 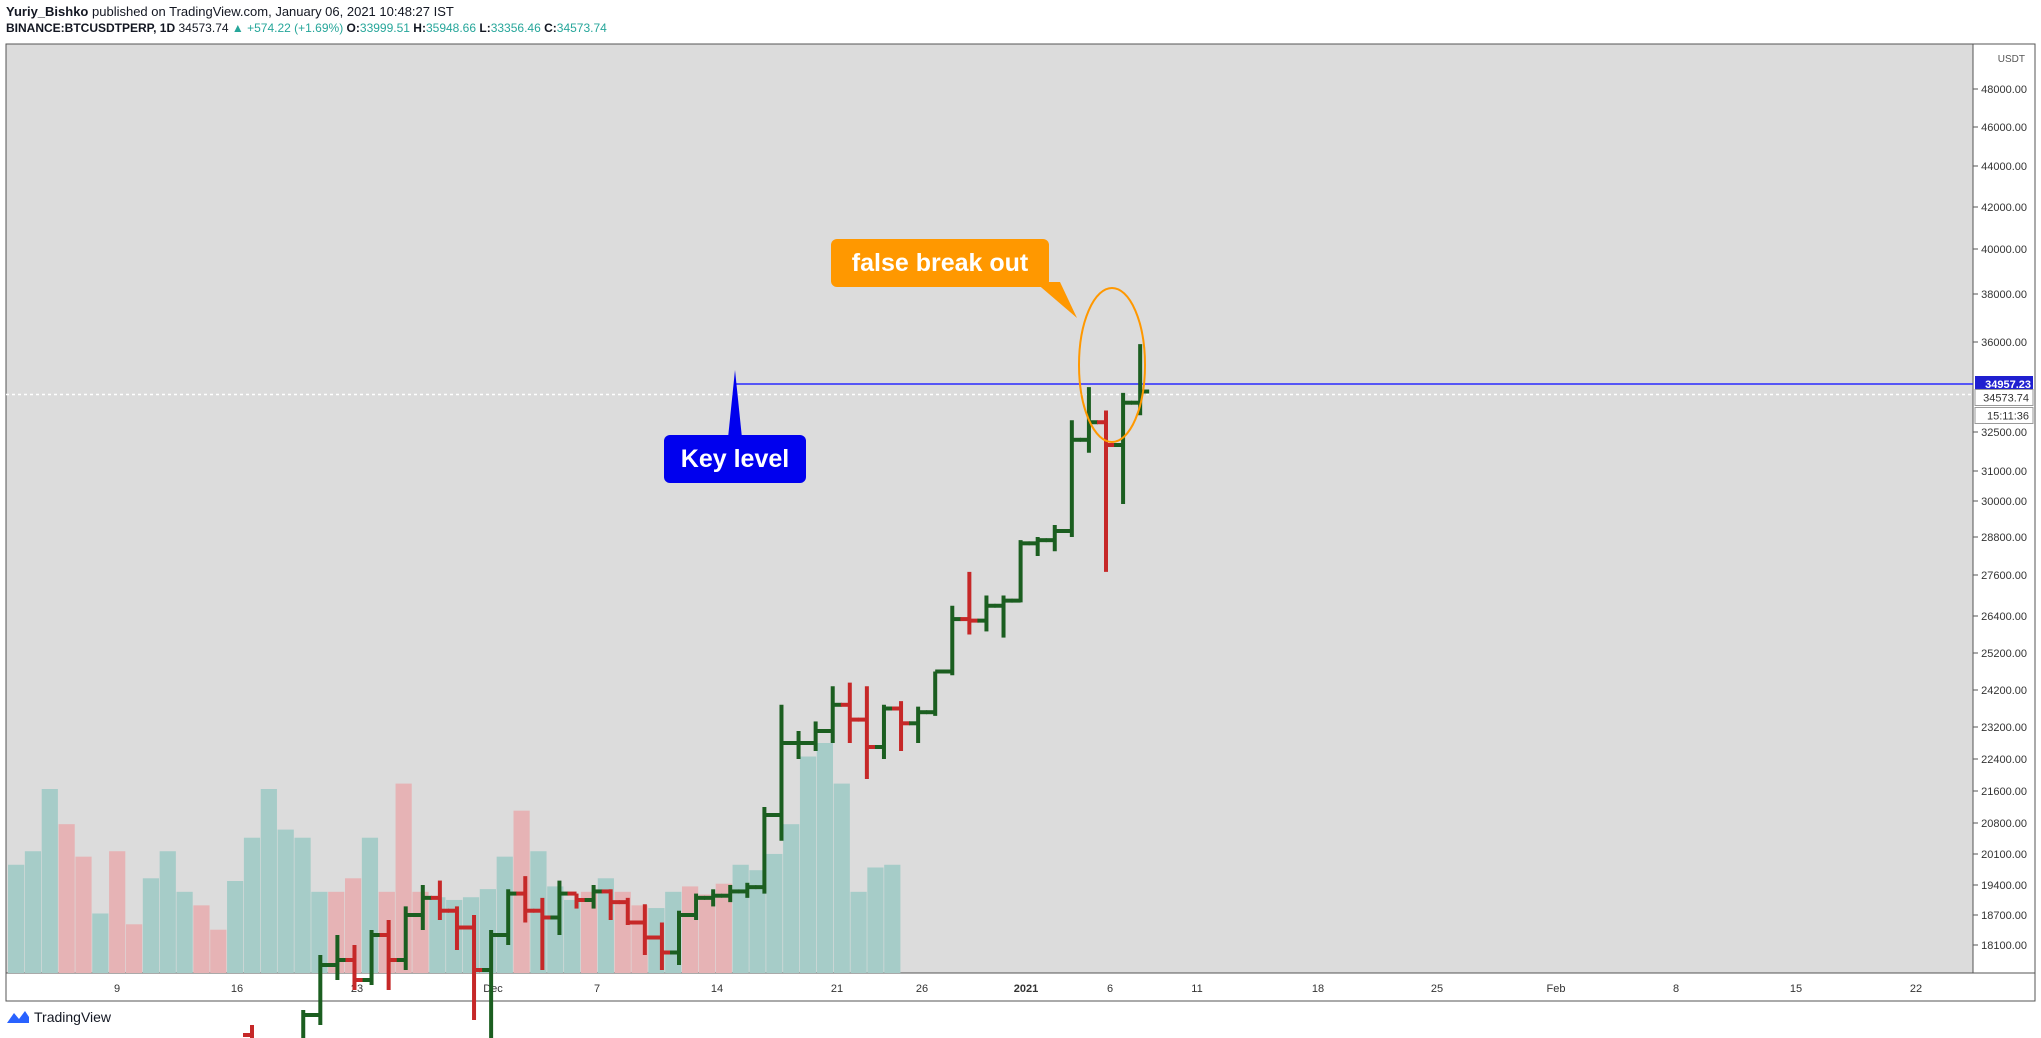 I want to click on footer-brand: TradingView, so click(x=58, y=1017).